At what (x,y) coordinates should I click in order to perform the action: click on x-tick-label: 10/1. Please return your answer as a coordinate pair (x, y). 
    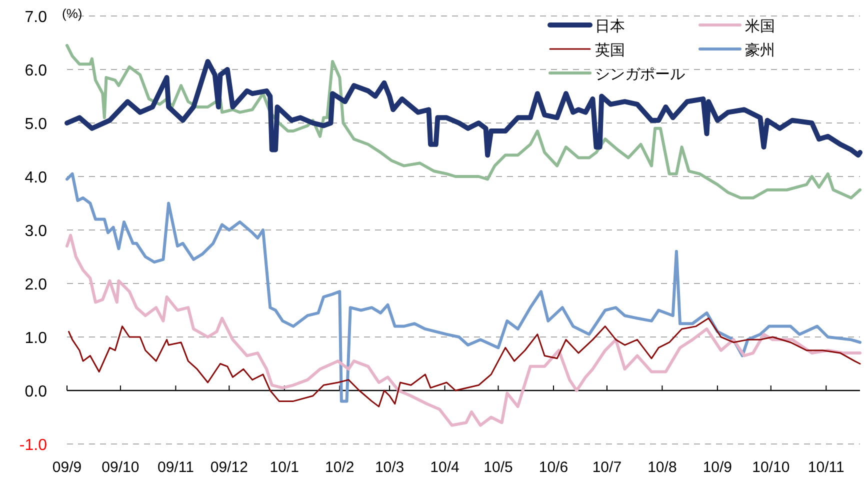
    Looking at the image, I should click on (285, 467).